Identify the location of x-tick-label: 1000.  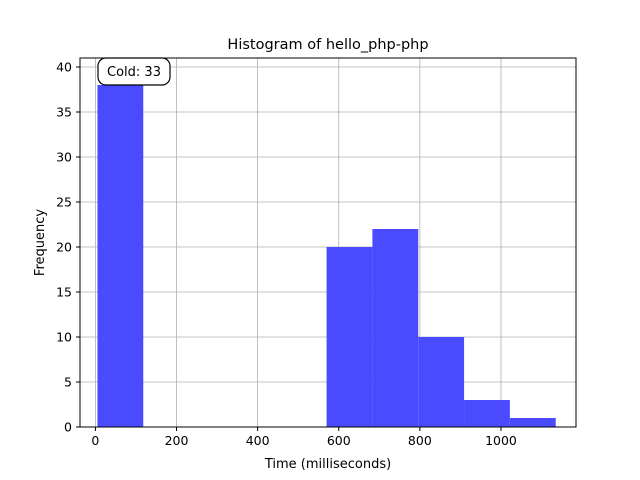
(501, 440).